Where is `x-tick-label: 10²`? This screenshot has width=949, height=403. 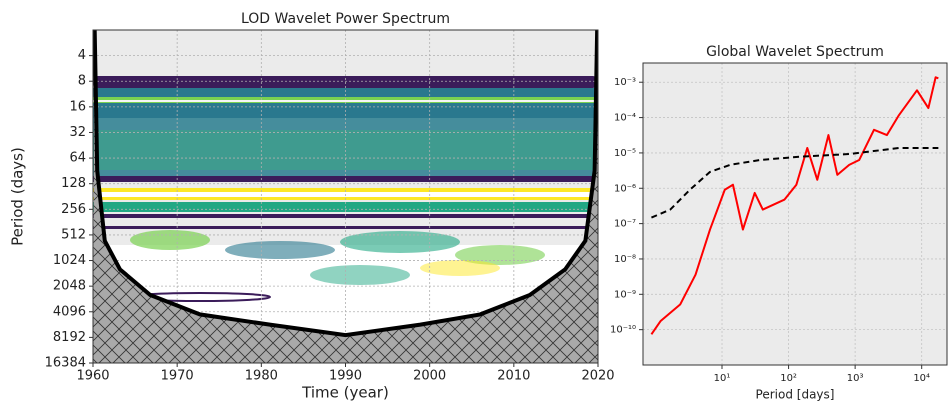 x-tick-label: 10² is located at coordinates (788, 378).